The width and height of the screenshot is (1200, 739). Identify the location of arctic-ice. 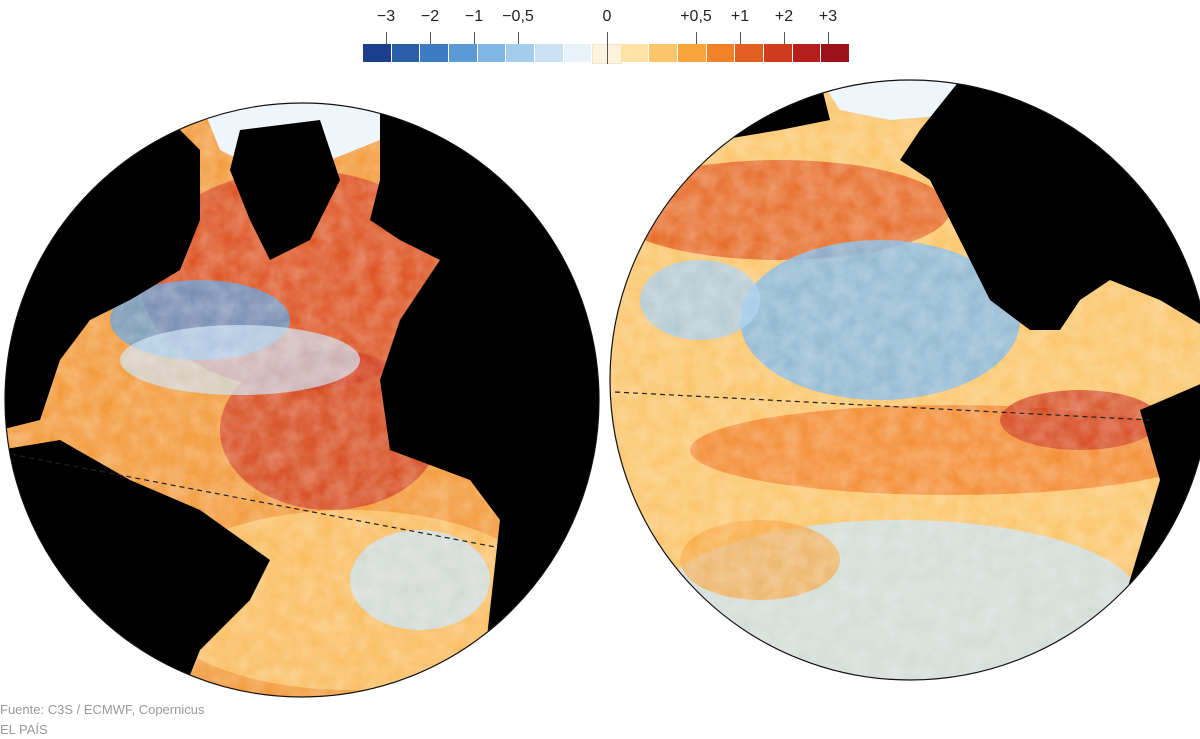
(890, 100).